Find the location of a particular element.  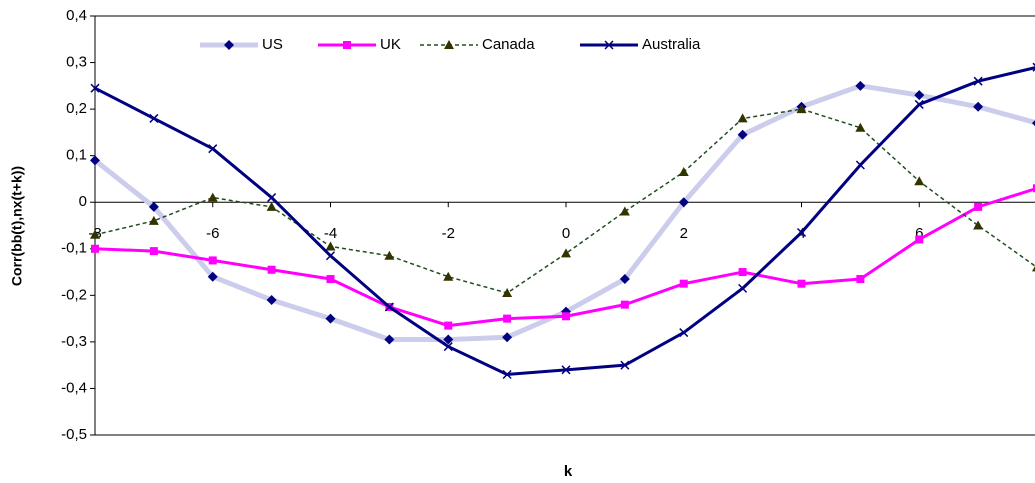

x-tick-label: -6 is located at coordinates (212, 233).